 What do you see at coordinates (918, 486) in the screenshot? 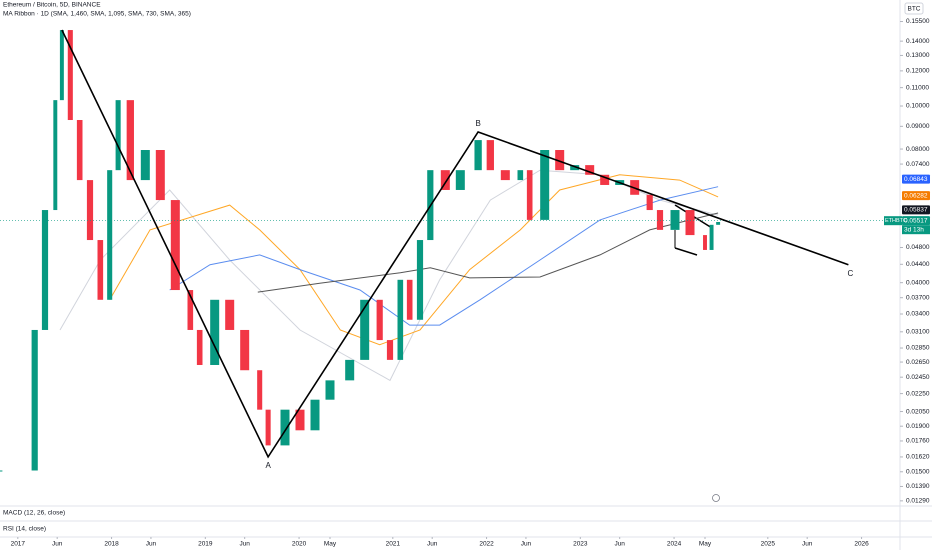
I see `y-tick-label: 0.01390` at bounding box center [918, 486].